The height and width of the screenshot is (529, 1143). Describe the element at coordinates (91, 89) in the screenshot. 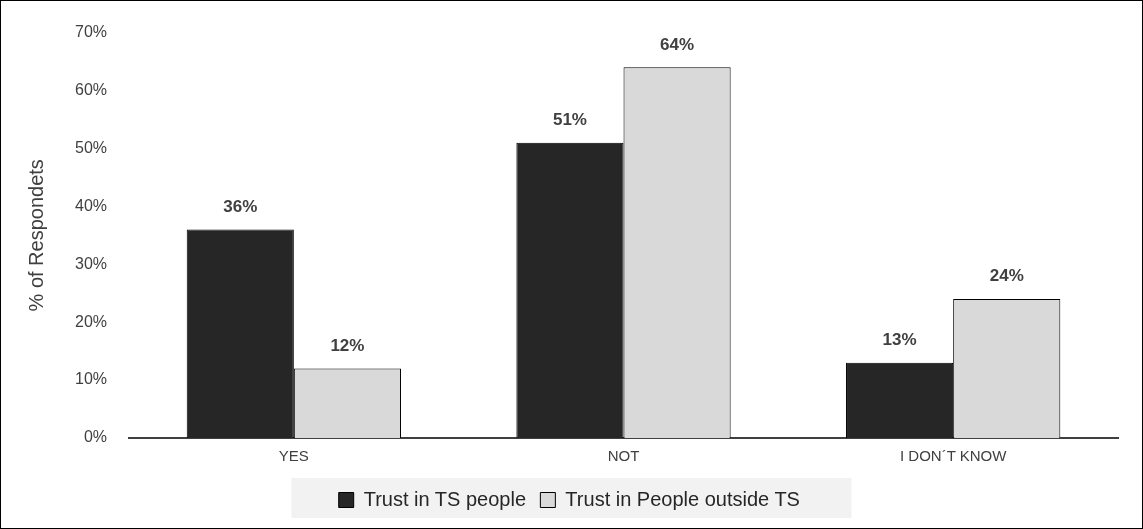

I see `y-tick-label: 60%` at that location.